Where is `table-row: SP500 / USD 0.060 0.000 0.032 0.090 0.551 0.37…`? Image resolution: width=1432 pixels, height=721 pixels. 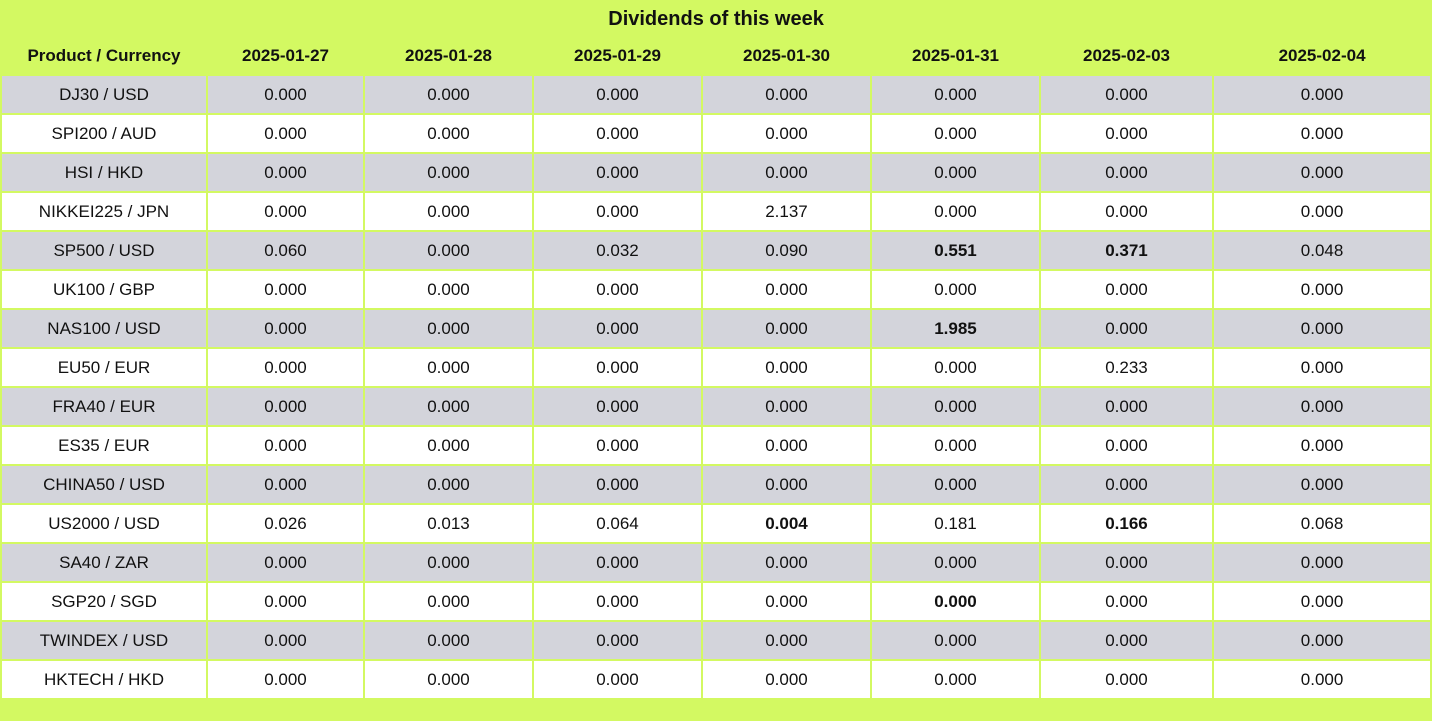 table-row: SP500 / USD 0.060 0.000 0.032 0.090 0.551 0.37… is located at coordinates (716, 250).